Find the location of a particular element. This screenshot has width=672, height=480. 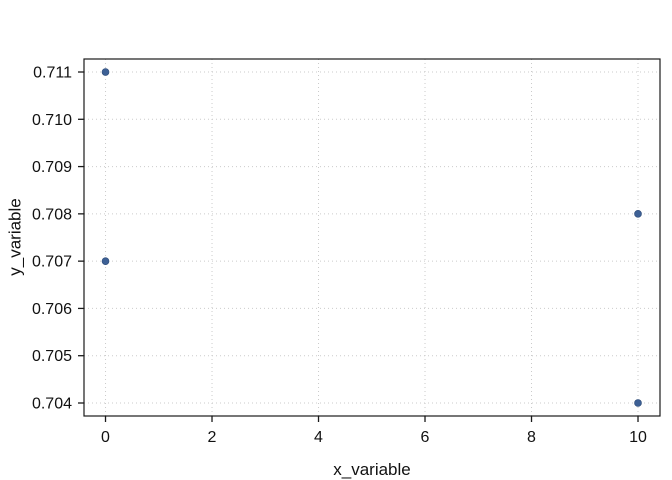

x-tick-label: 0 is located at coordinates (105, 437).